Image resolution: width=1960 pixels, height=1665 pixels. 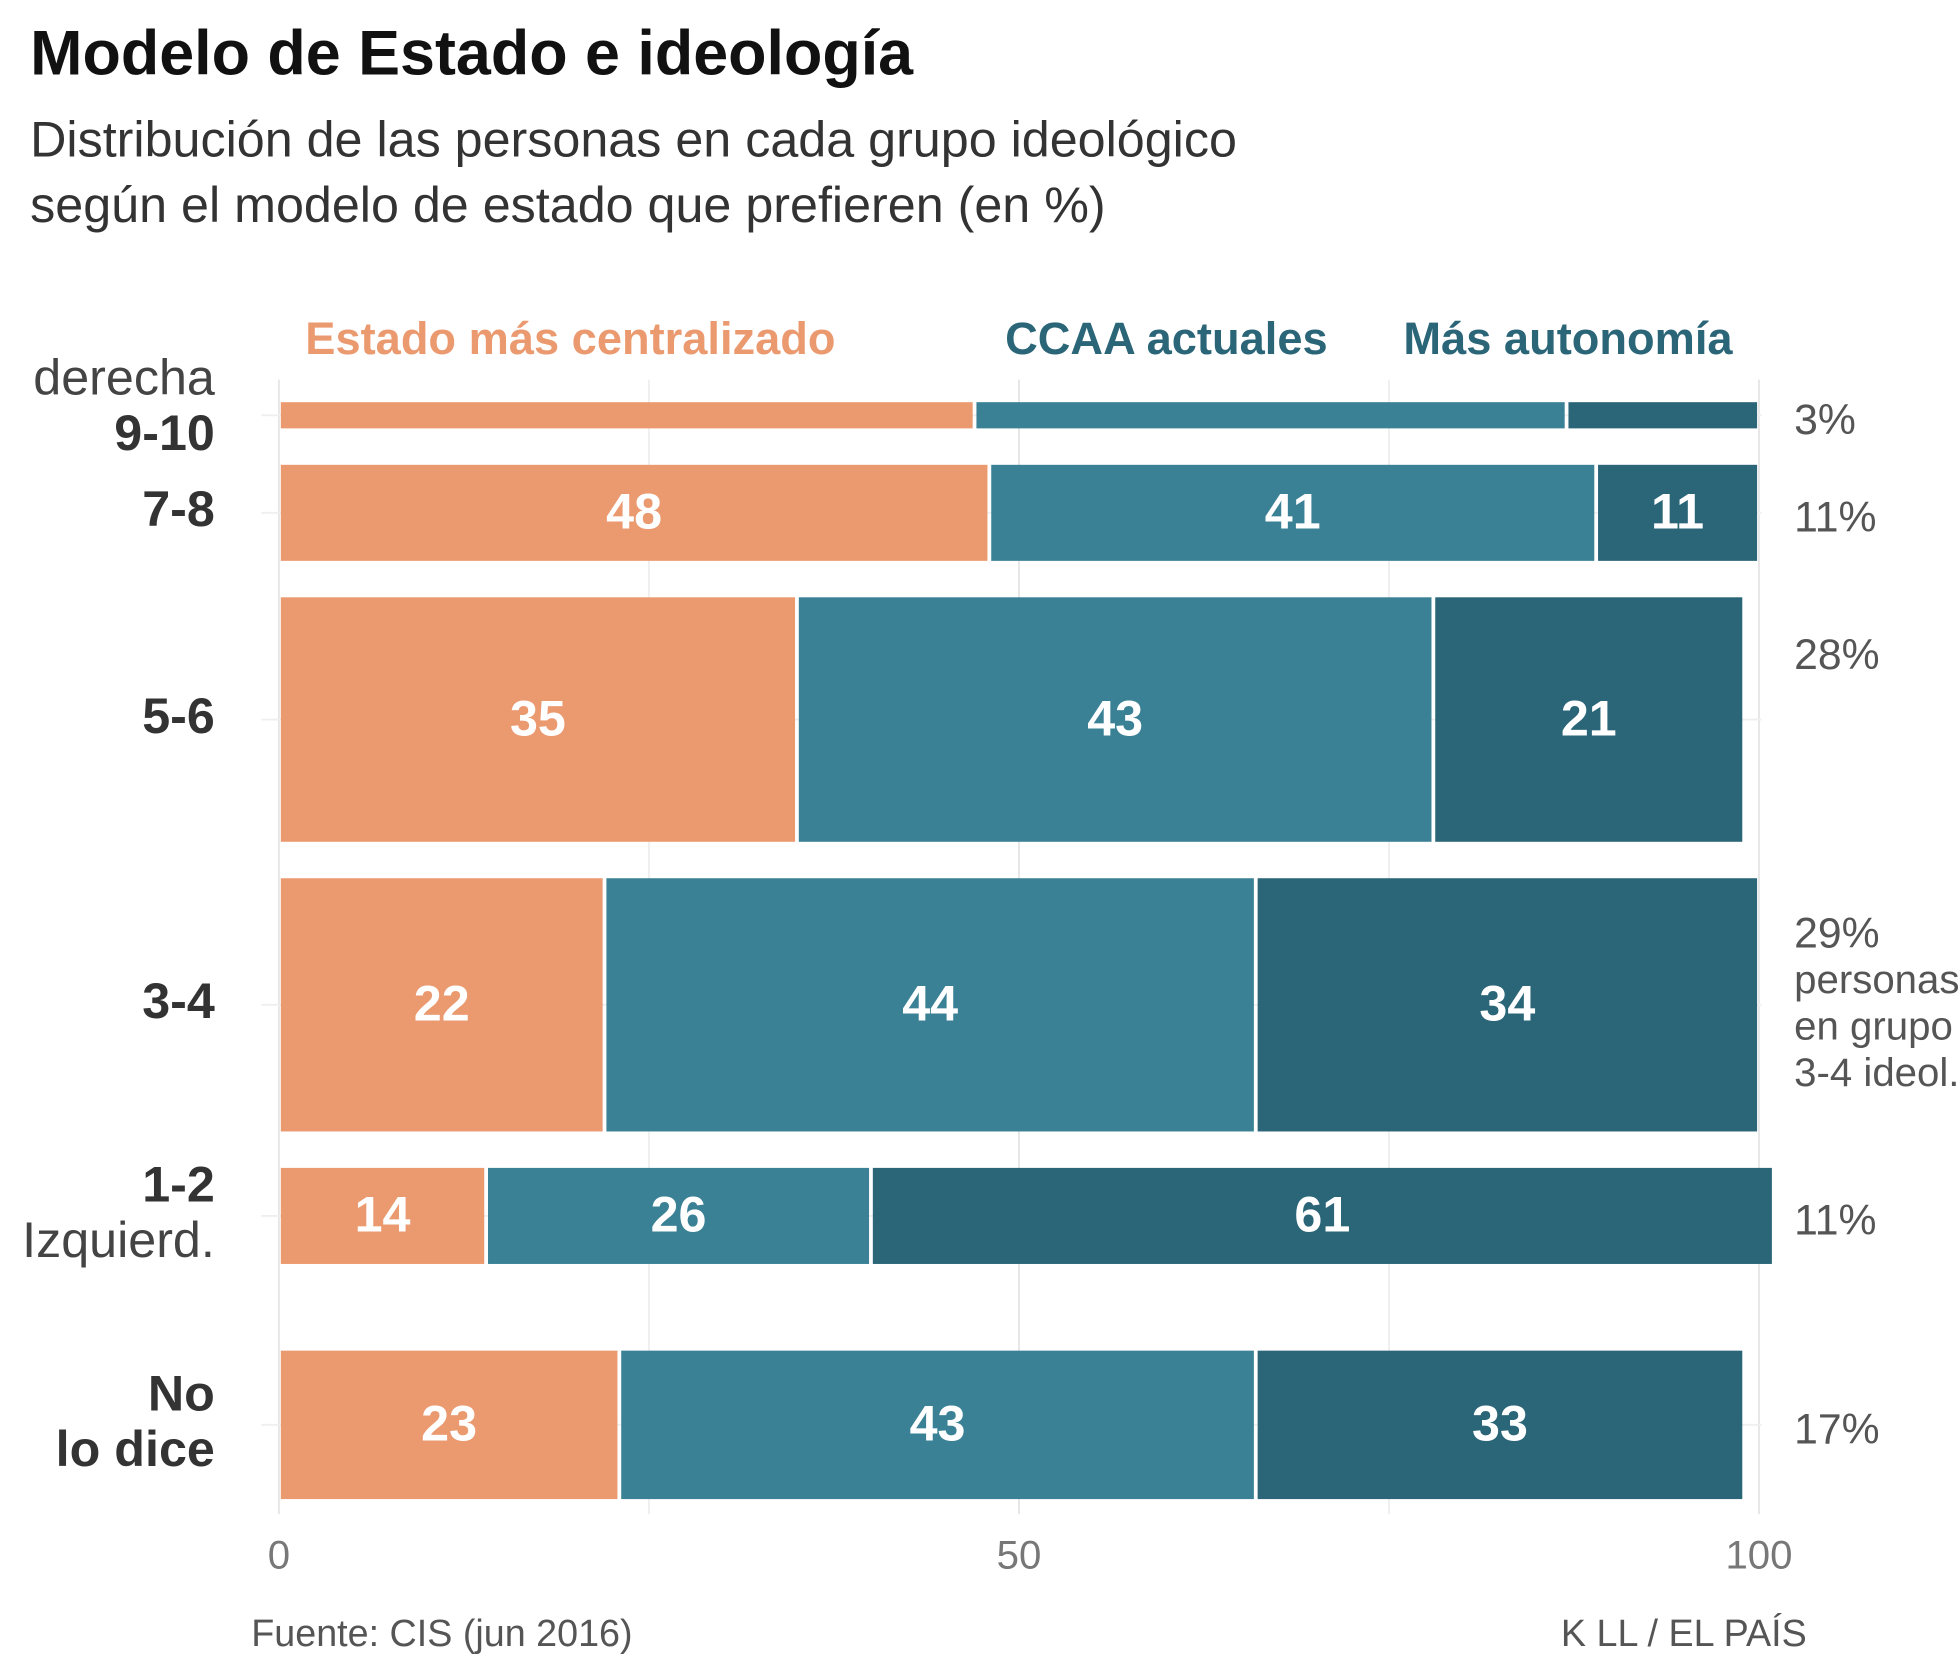 I want to click on width-label: 3%, so click(x=1825, y=420).